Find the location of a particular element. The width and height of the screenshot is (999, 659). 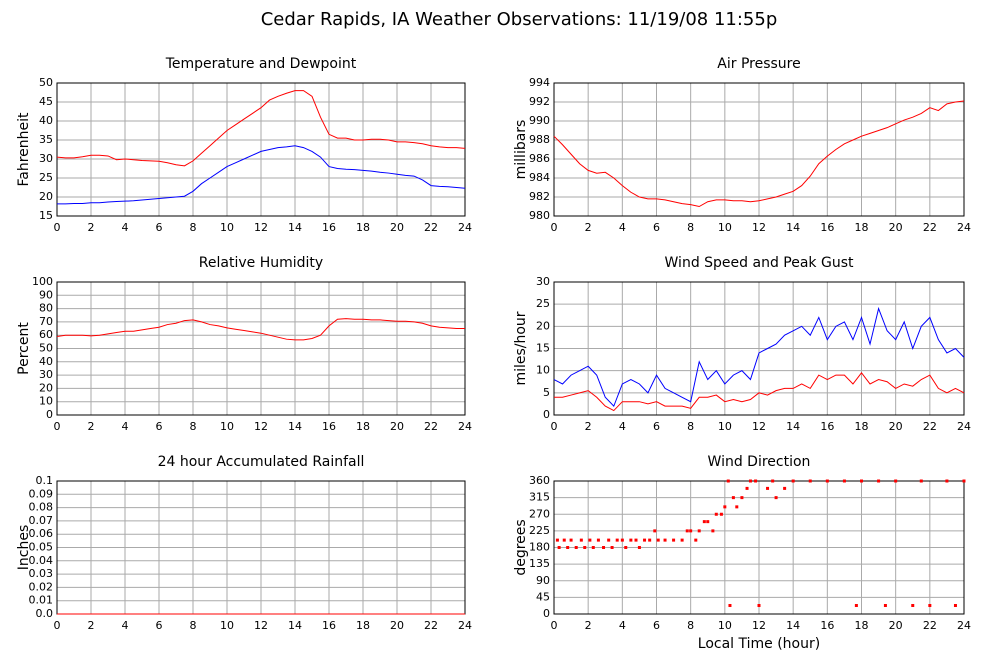

y-tick-label: 0.09 is located at coordinates (41, 493).